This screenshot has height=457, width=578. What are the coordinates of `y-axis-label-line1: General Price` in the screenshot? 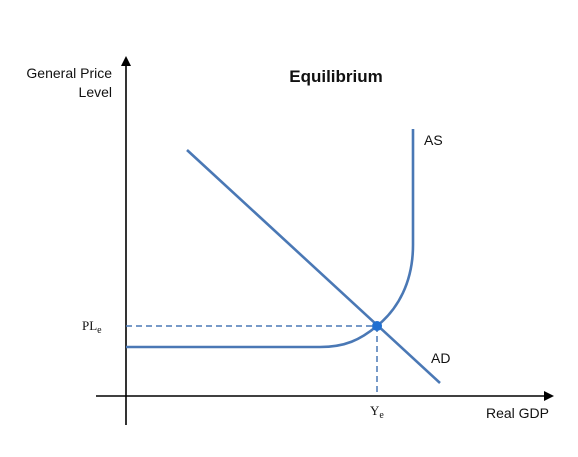 It's located at (69, 73).